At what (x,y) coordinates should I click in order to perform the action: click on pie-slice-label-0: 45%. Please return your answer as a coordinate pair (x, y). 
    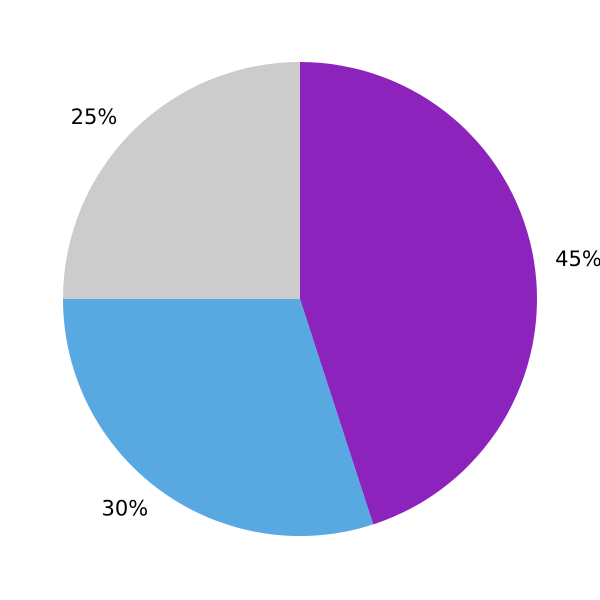
    Looking at the image, I should click on (577, 259).